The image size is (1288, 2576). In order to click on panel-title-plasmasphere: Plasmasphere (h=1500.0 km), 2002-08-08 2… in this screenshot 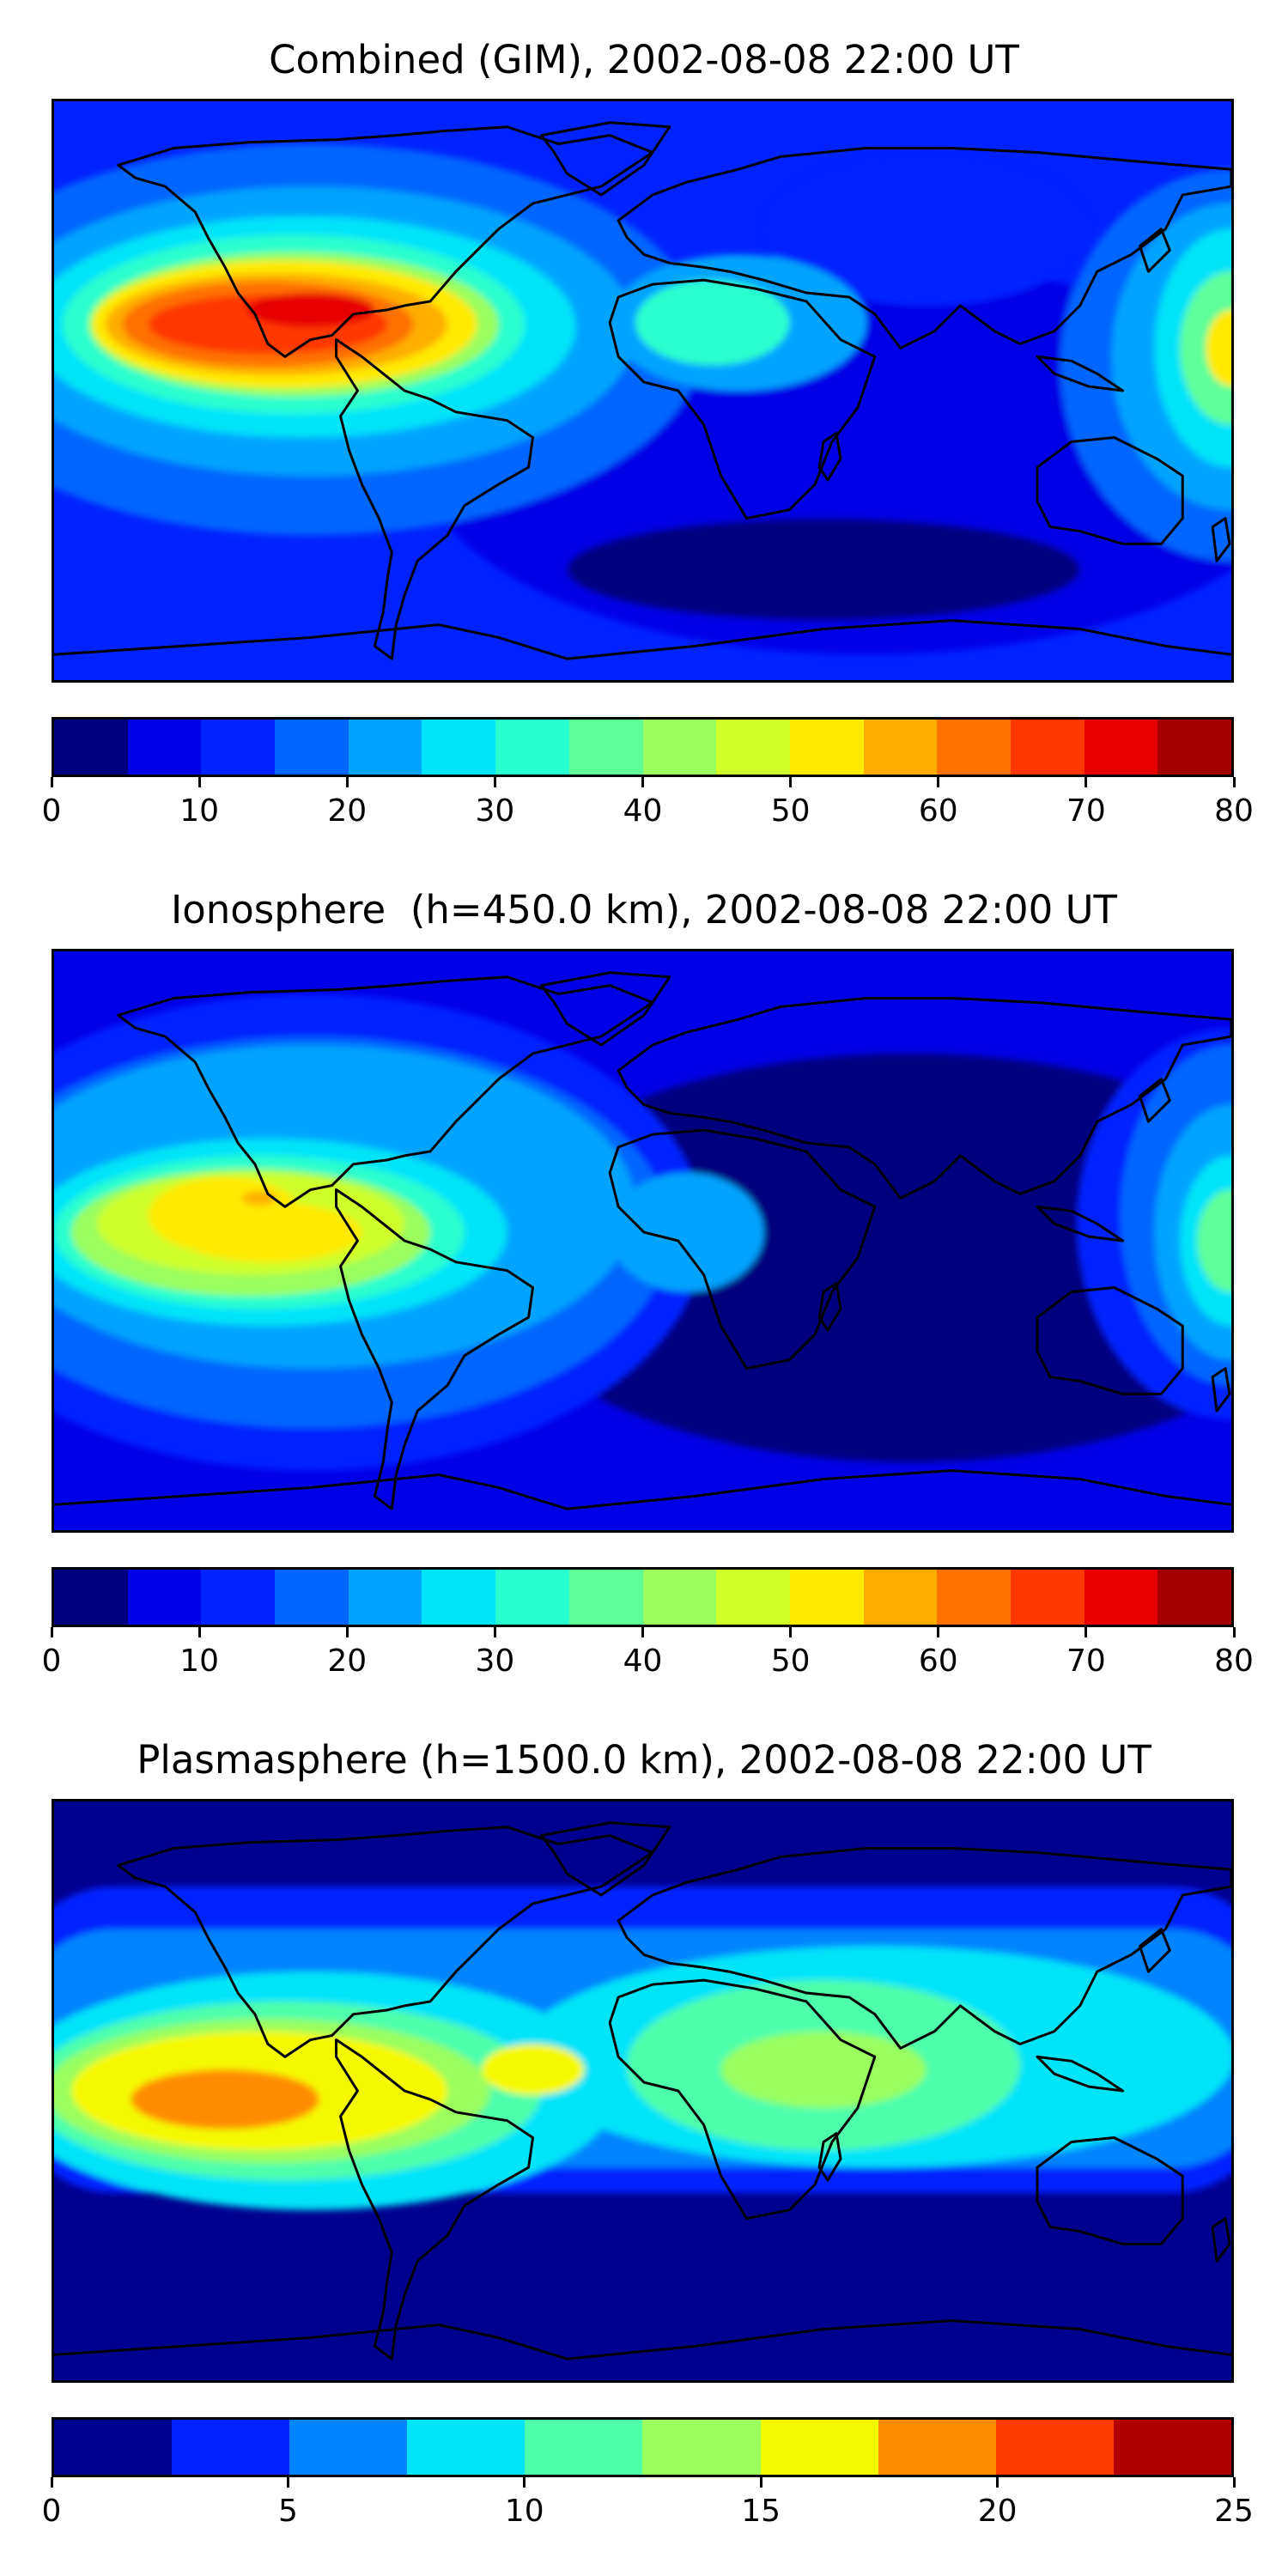, I will do `click(644, 1760)`.